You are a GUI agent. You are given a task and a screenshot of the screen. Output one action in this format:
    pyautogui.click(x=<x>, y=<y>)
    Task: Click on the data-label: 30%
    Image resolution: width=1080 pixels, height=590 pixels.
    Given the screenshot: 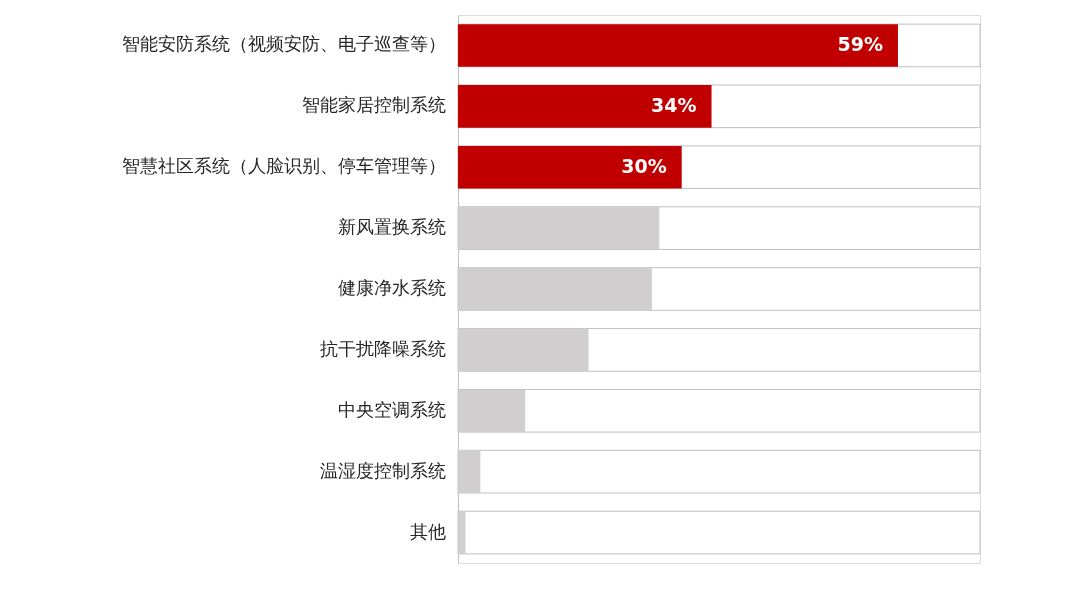 What is the action you would take?
    pyautogui.click(x=644, y=166)
    